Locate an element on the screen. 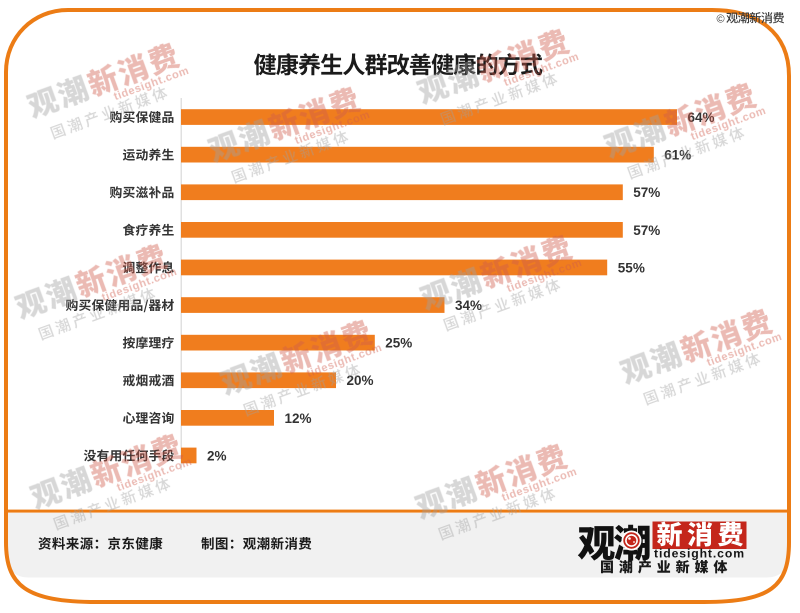  svg-text: 12% is located at coordinates (298, 418).